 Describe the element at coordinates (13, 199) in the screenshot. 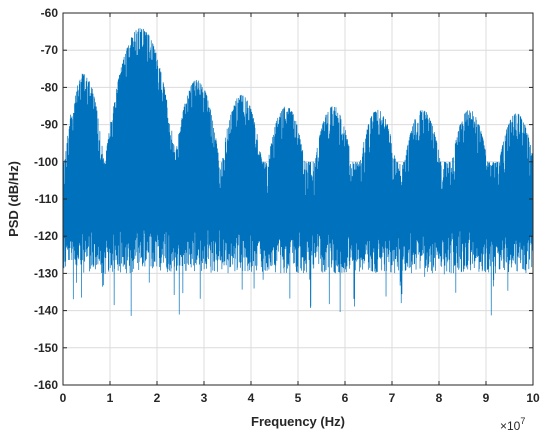

I see `y-axis-label: PSD (dB/Hz)` at that location.